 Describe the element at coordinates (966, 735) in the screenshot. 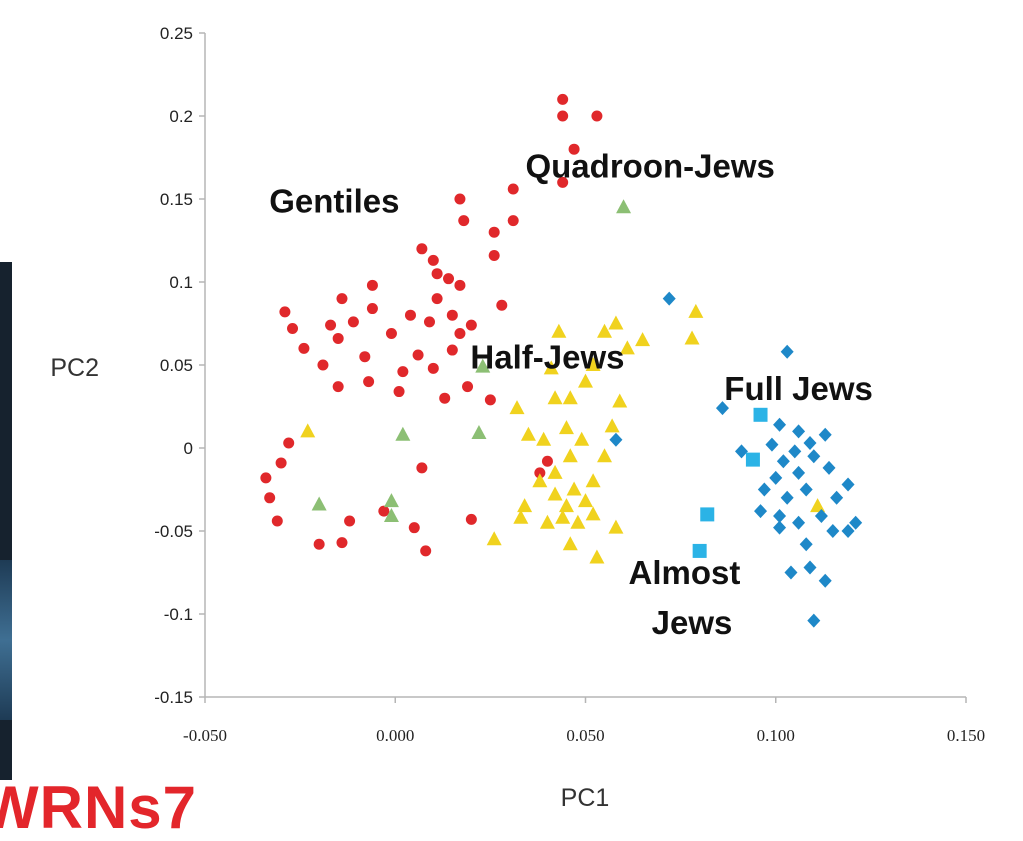

I see `x-tick-label: 0.150` at that location.